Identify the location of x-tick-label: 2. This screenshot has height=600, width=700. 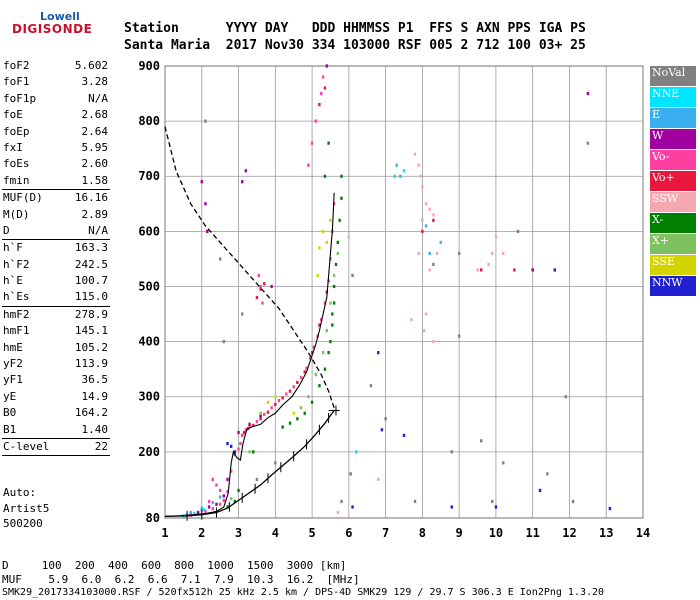
(201, 533).